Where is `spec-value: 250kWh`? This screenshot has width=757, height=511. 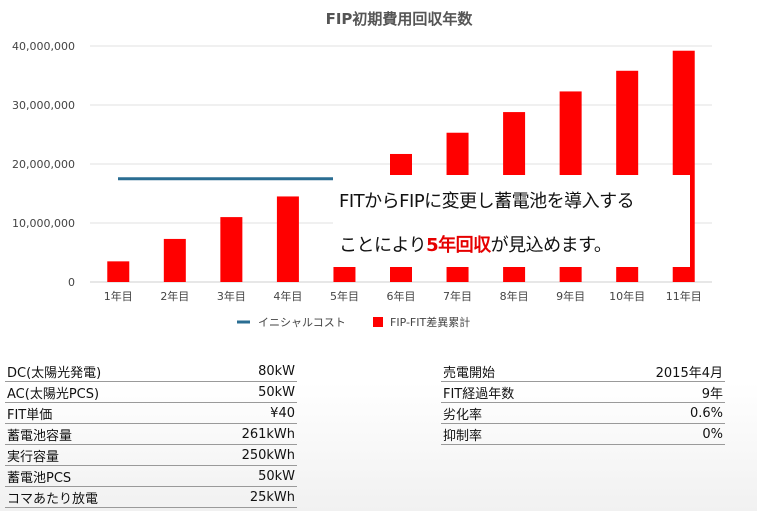
spec-value: 250kWh is located at coordinates (253, 455).